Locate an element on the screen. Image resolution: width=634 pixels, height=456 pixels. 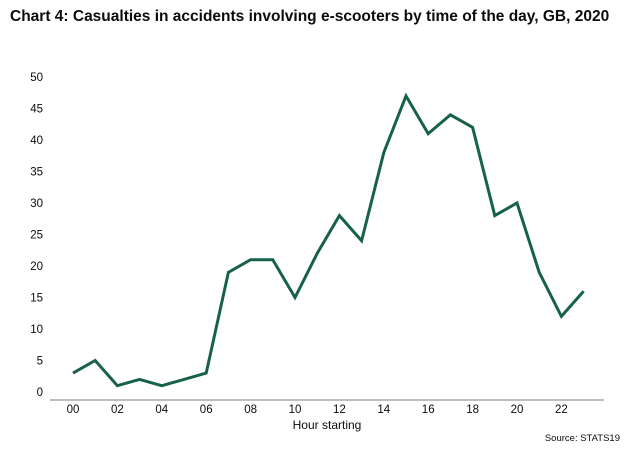
y-tick-label: 20 is located at coordinates (36, 267).